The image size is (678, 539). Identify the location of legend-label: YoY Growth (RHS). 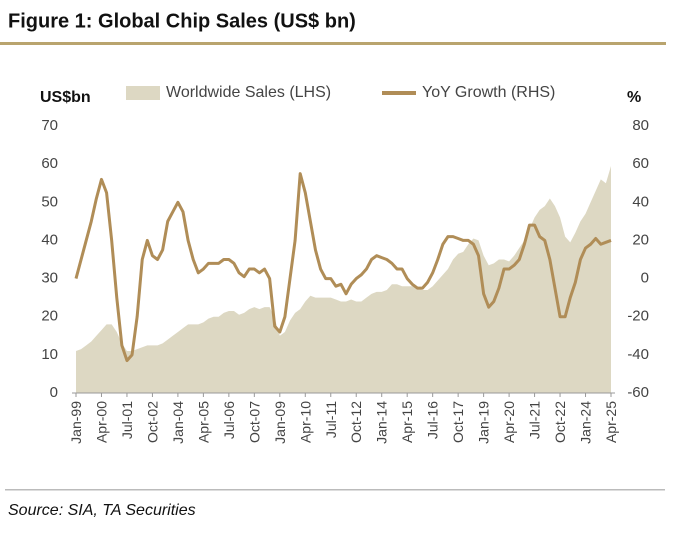
(488, 92).